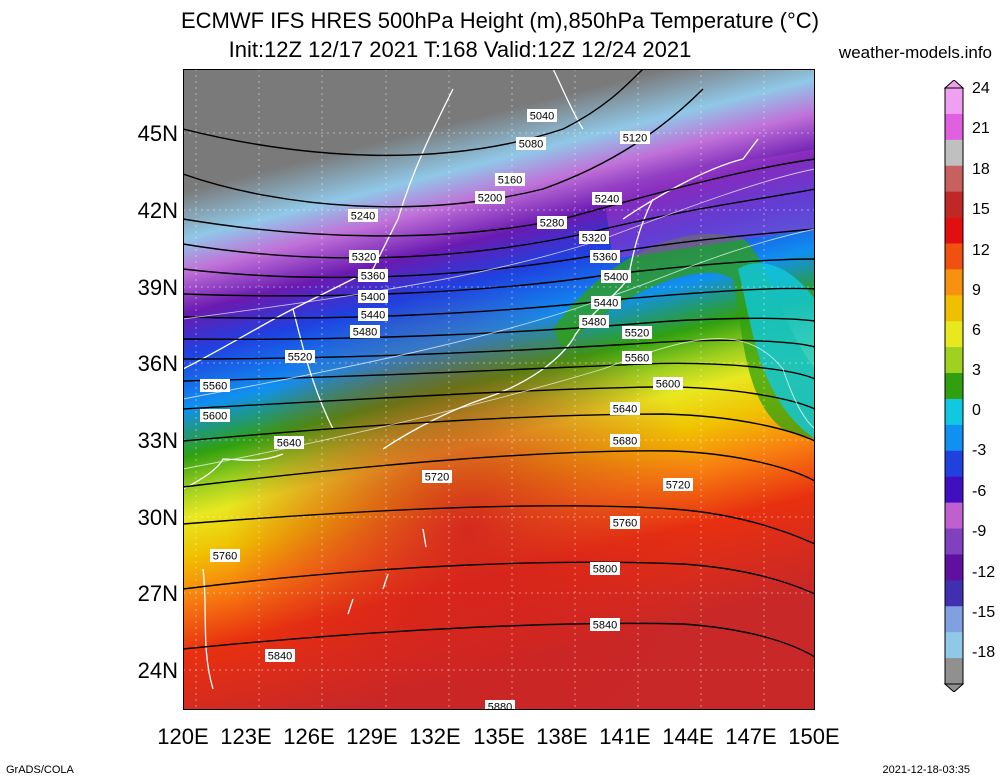 This screenshot has height=779, width=1000. Describe the element at coordinates (954, 84) in the screenshot. I see `colorbar-arrow-top` at that location.